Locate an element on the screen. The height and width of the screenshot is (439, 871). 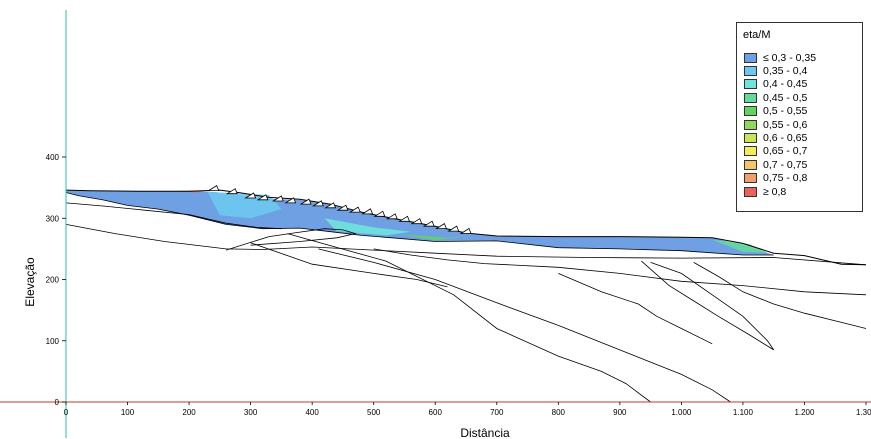
legend-label: 0,4 - 0,45 is located at coordinates (785, 84).